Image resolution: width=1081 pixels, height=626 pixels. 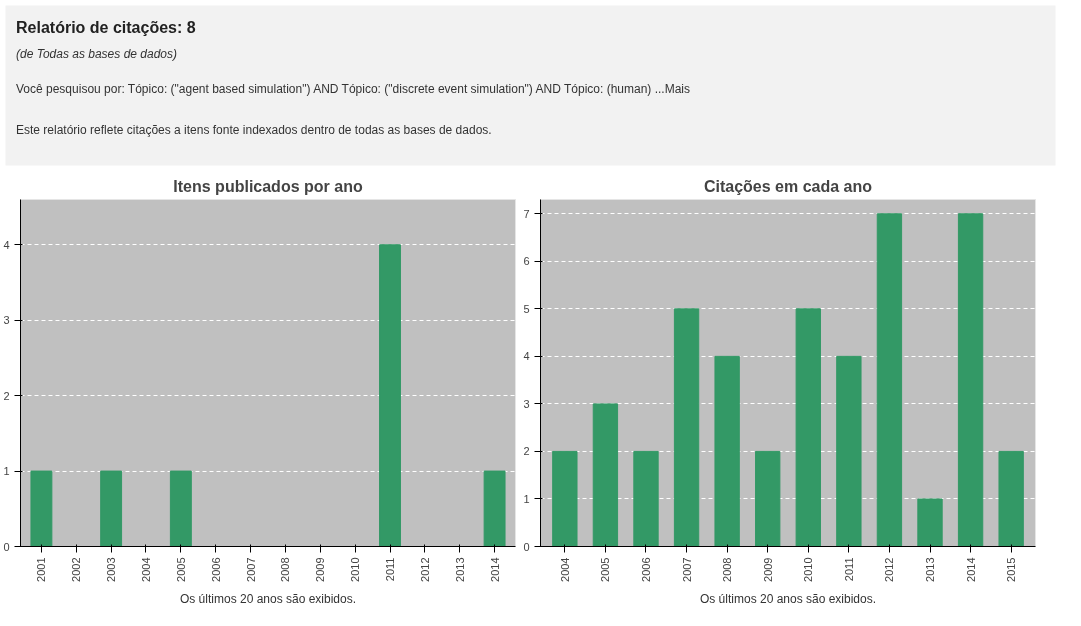 What do you see at coordinates (96, 53) in the screenshot?
I see `text: (de Todas as bases de dados)` at bounding box center [96, 53].